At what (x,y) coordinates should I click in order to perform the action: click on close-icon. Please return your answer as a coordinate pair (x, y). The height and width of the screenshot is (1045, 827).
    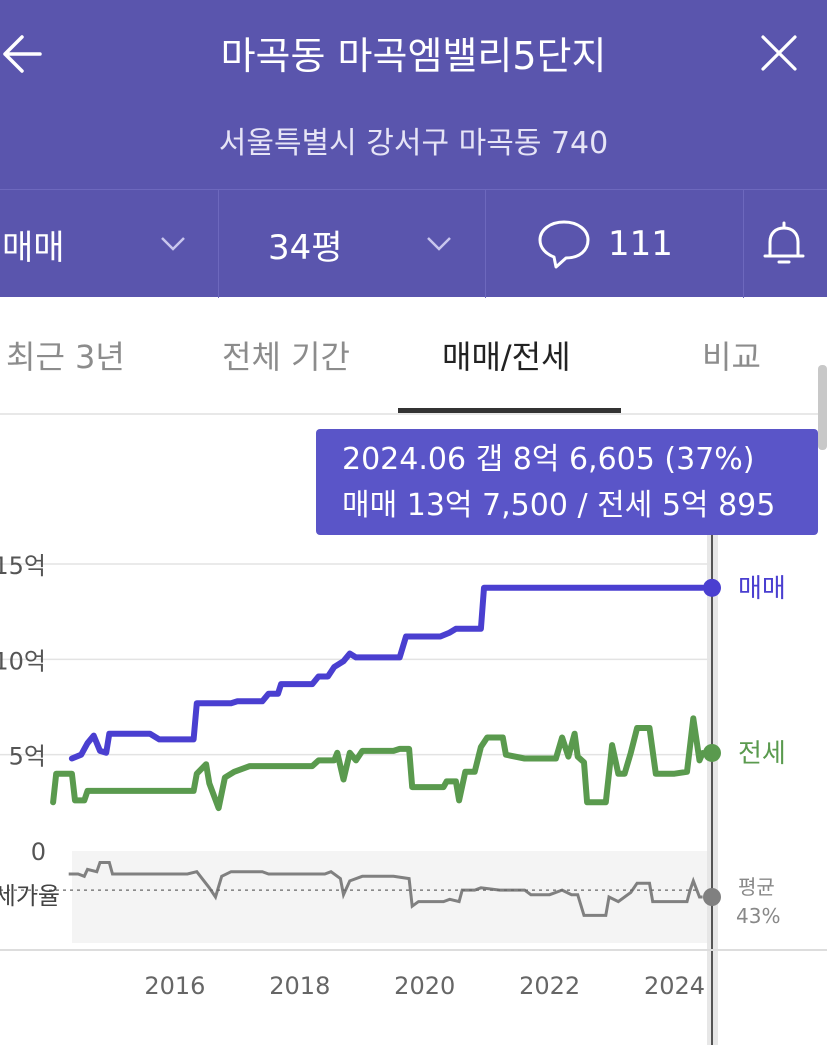
    Looking at the image, I should click on (779, 53).